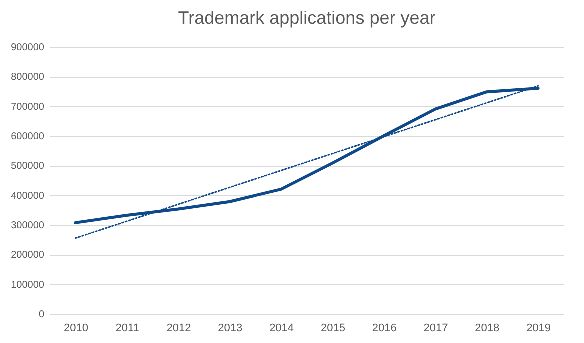 The image size is (584, 343). What do you see at coordinates (28, 196) in the screenshot?
I see `y-tick-label: 400000` at bounding box center [28, 196].